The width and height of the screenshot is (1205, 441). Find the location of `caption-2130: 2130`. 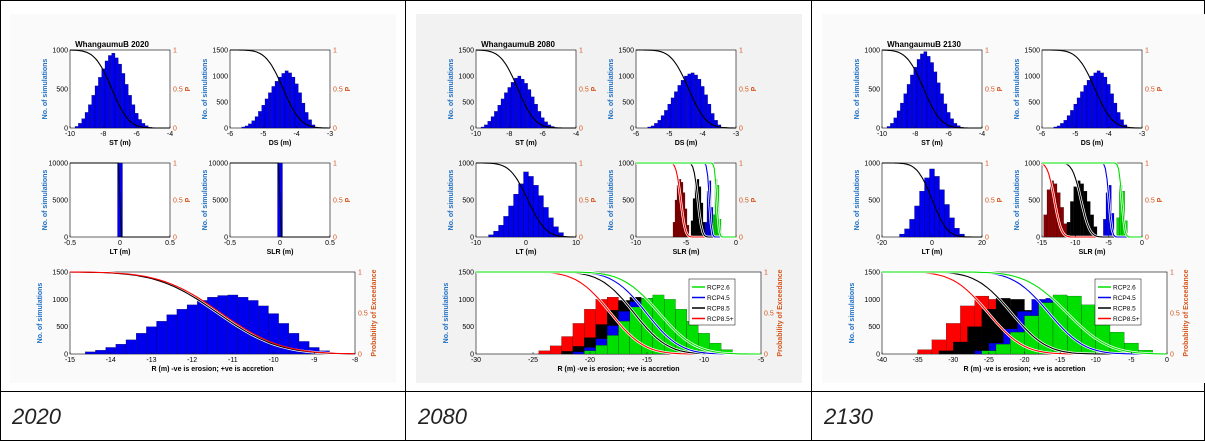

caption-2130: 2130 is located at coordinates (848, 416).